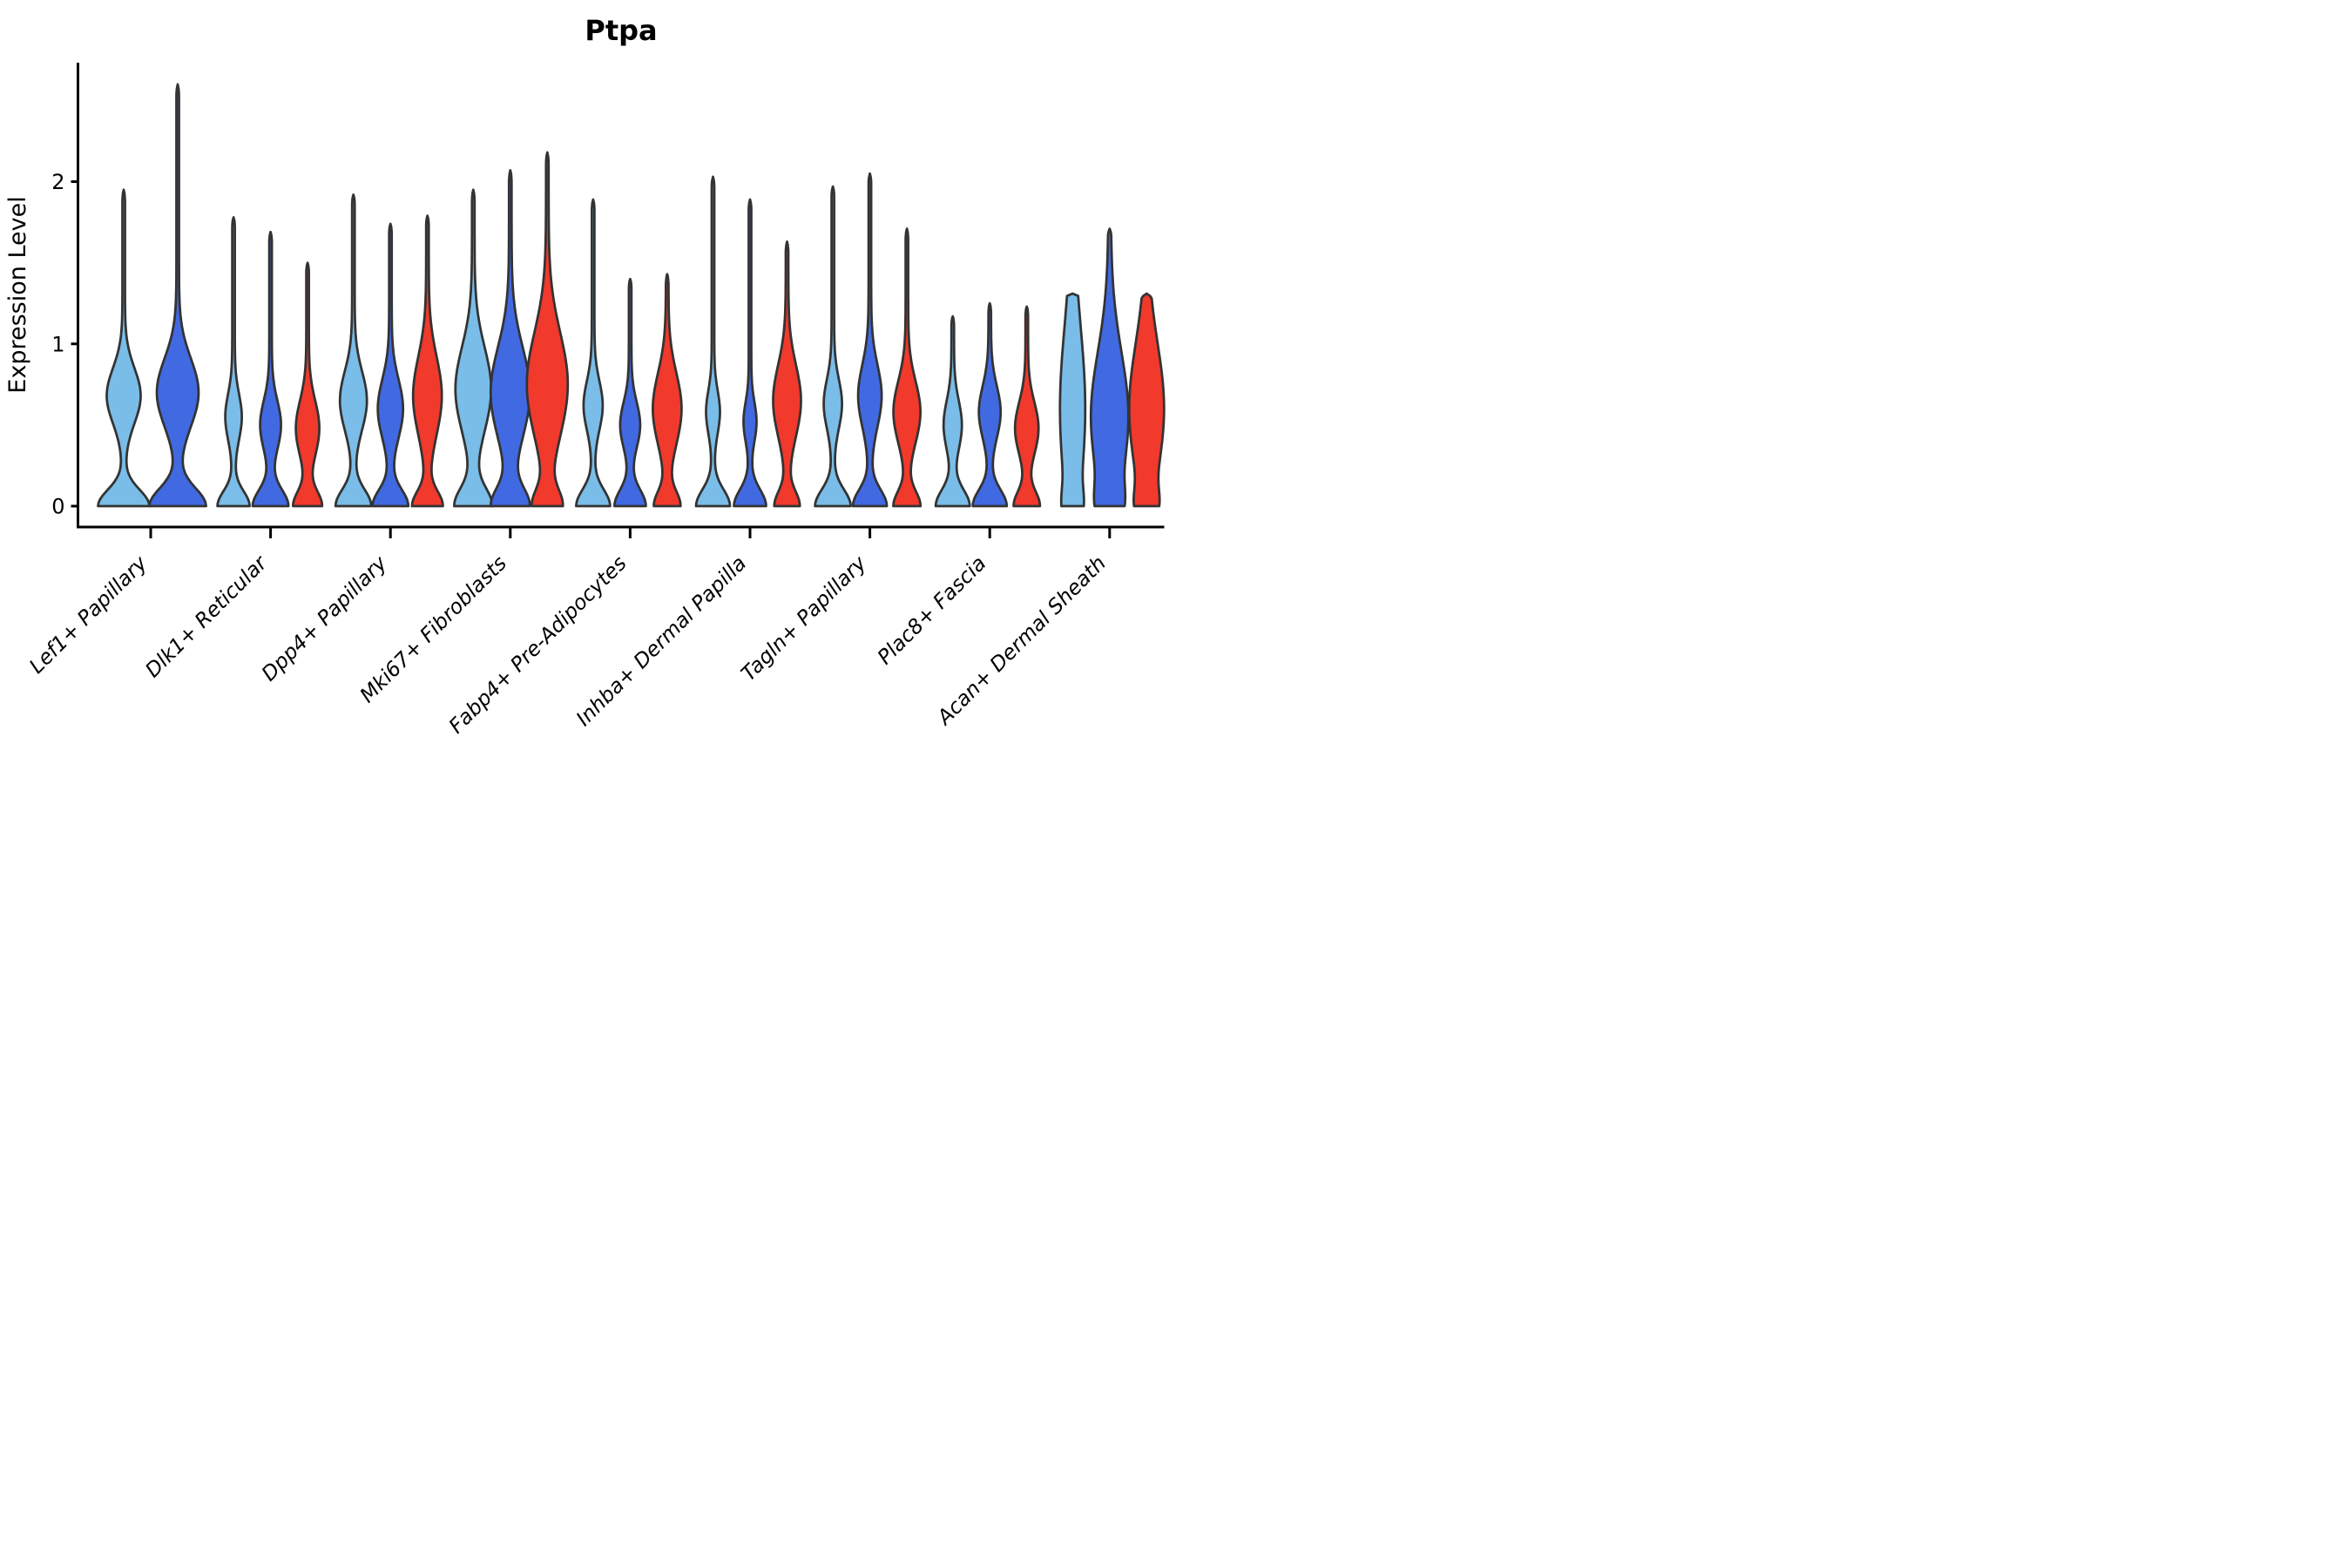 The height and width of the screenshot is (1568, 2352). Describe the element at coordinates (17, 294) in the screenshot. I see `y-axis-label: Expression Level` at that location.